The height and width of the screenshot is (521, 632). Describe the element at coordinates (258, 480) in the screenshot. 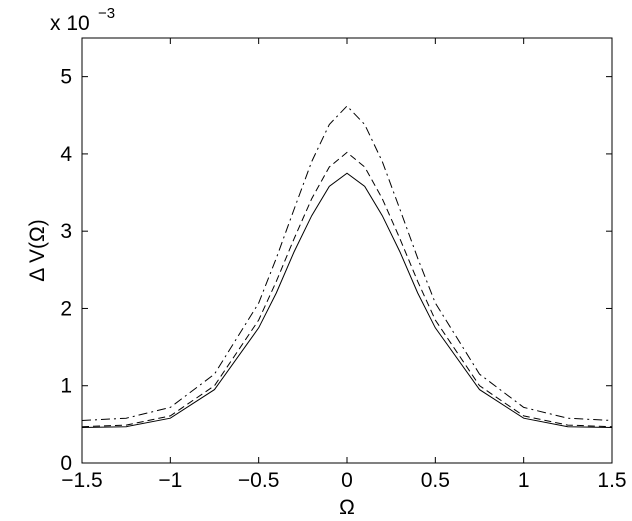

I see `x-tick-label: −0.5` at that location.